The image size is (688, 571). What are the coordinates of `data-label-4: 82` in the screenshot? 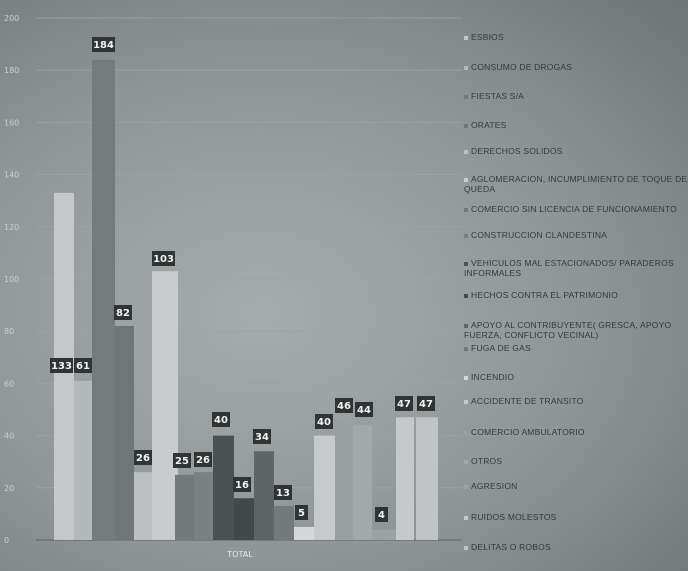 It's located at (123, 313).